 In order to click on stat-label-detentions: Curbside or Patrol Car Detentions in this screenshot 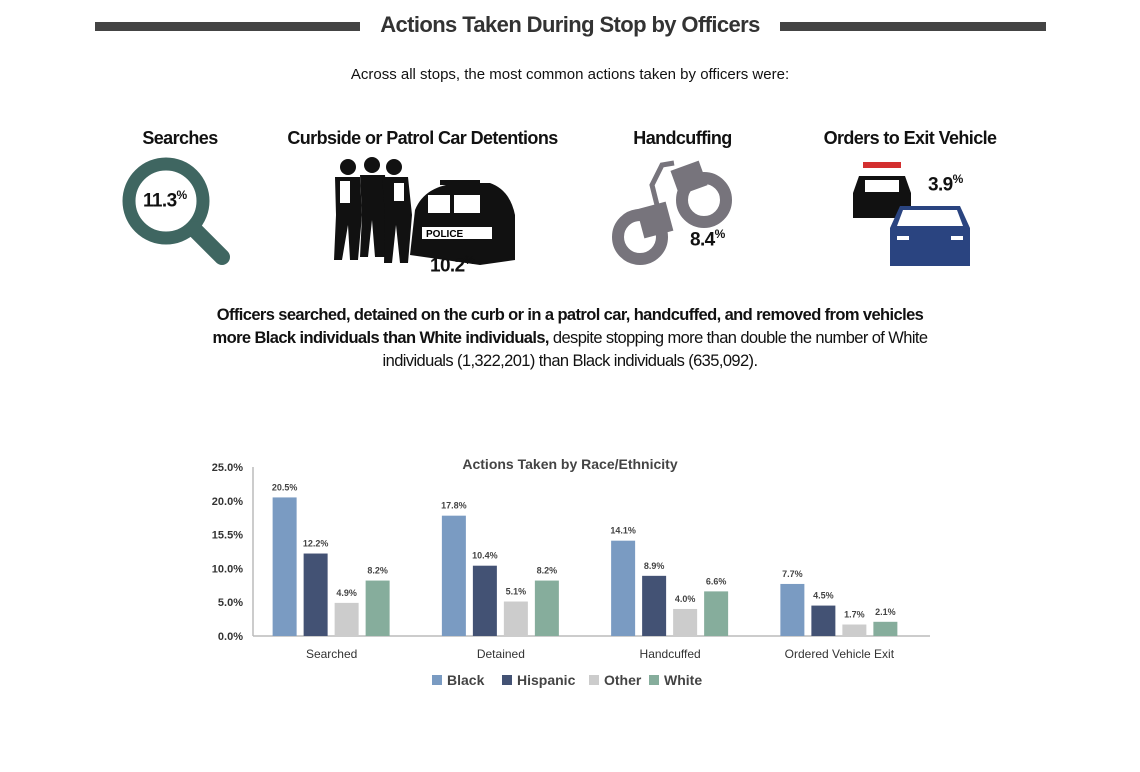, I will do `click(422, 138)`.